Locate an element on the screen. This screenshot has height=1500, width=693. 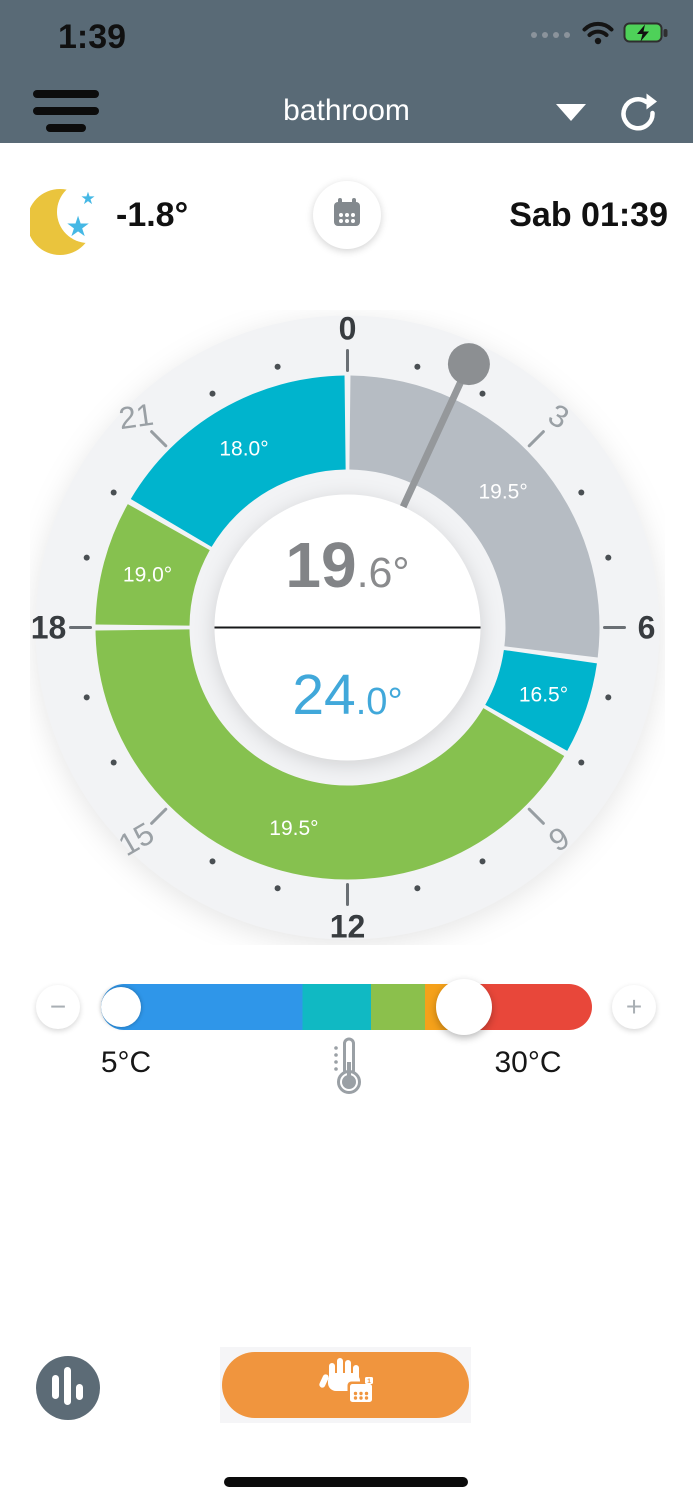
battery-charging-icon is located at coordinates (646, 35).